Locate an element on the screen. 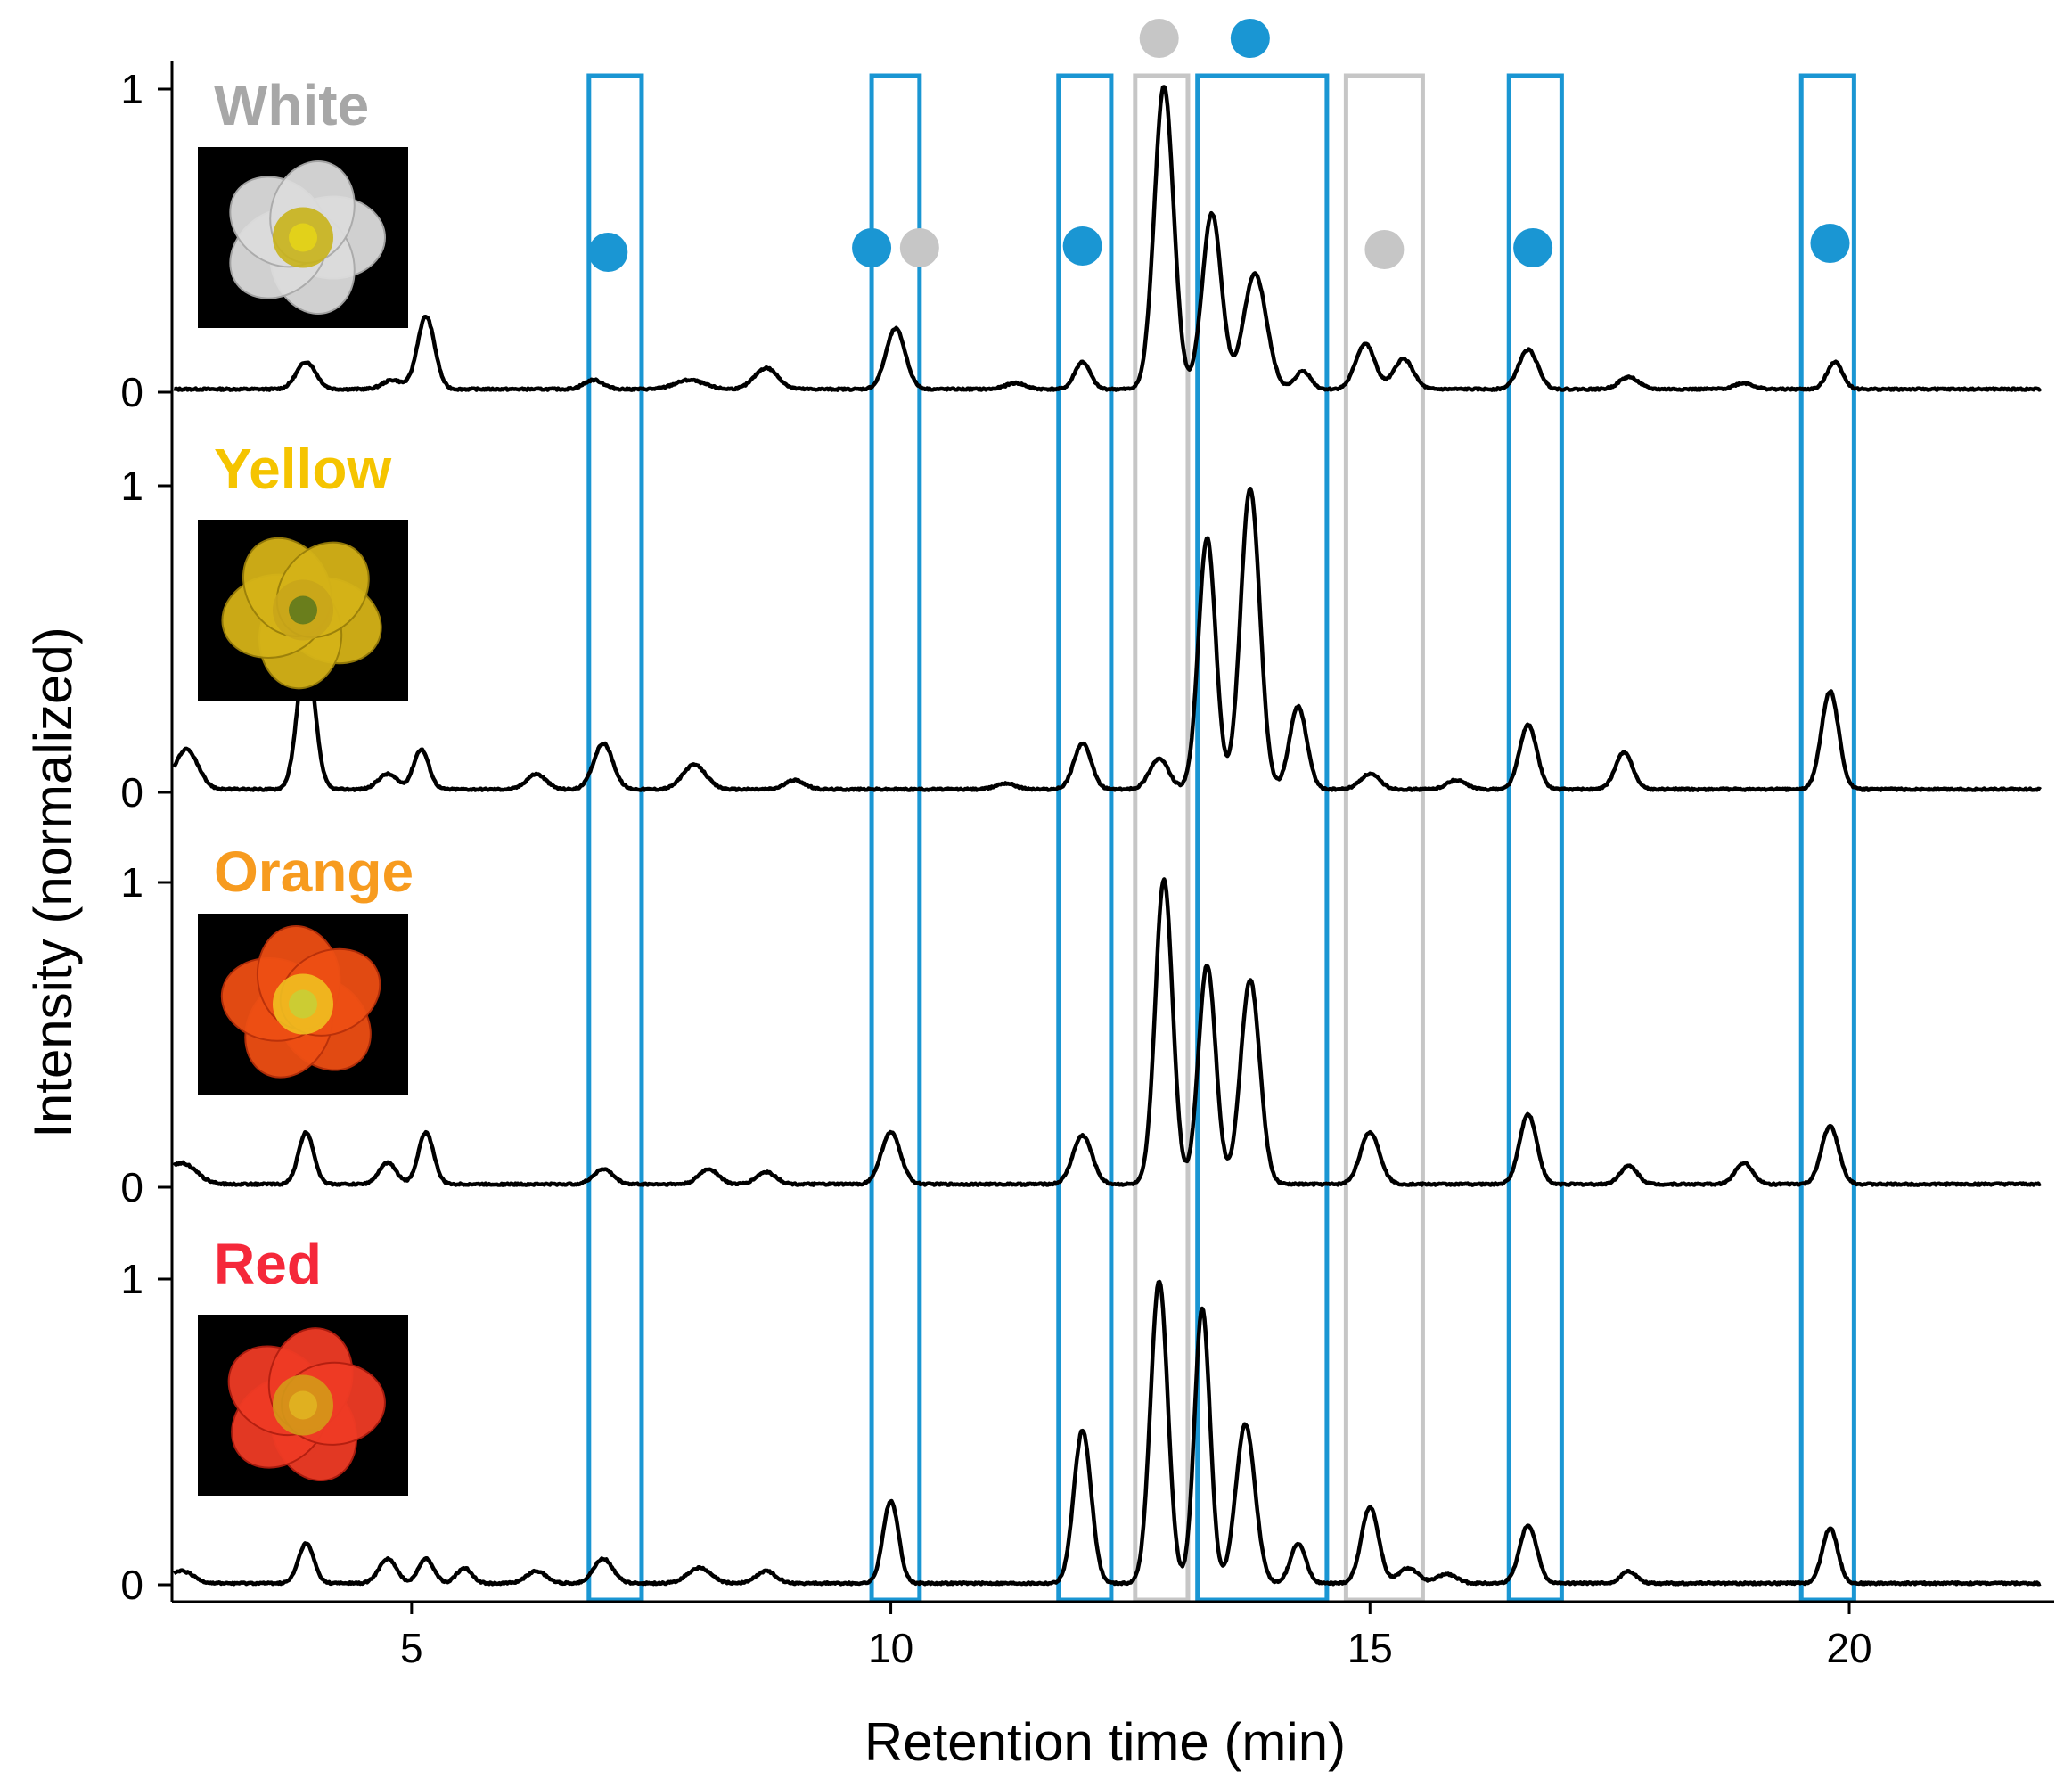 This screenshot has width=2072, height=1788. sample-label-red: Red is located at coordinates (268, 1264).